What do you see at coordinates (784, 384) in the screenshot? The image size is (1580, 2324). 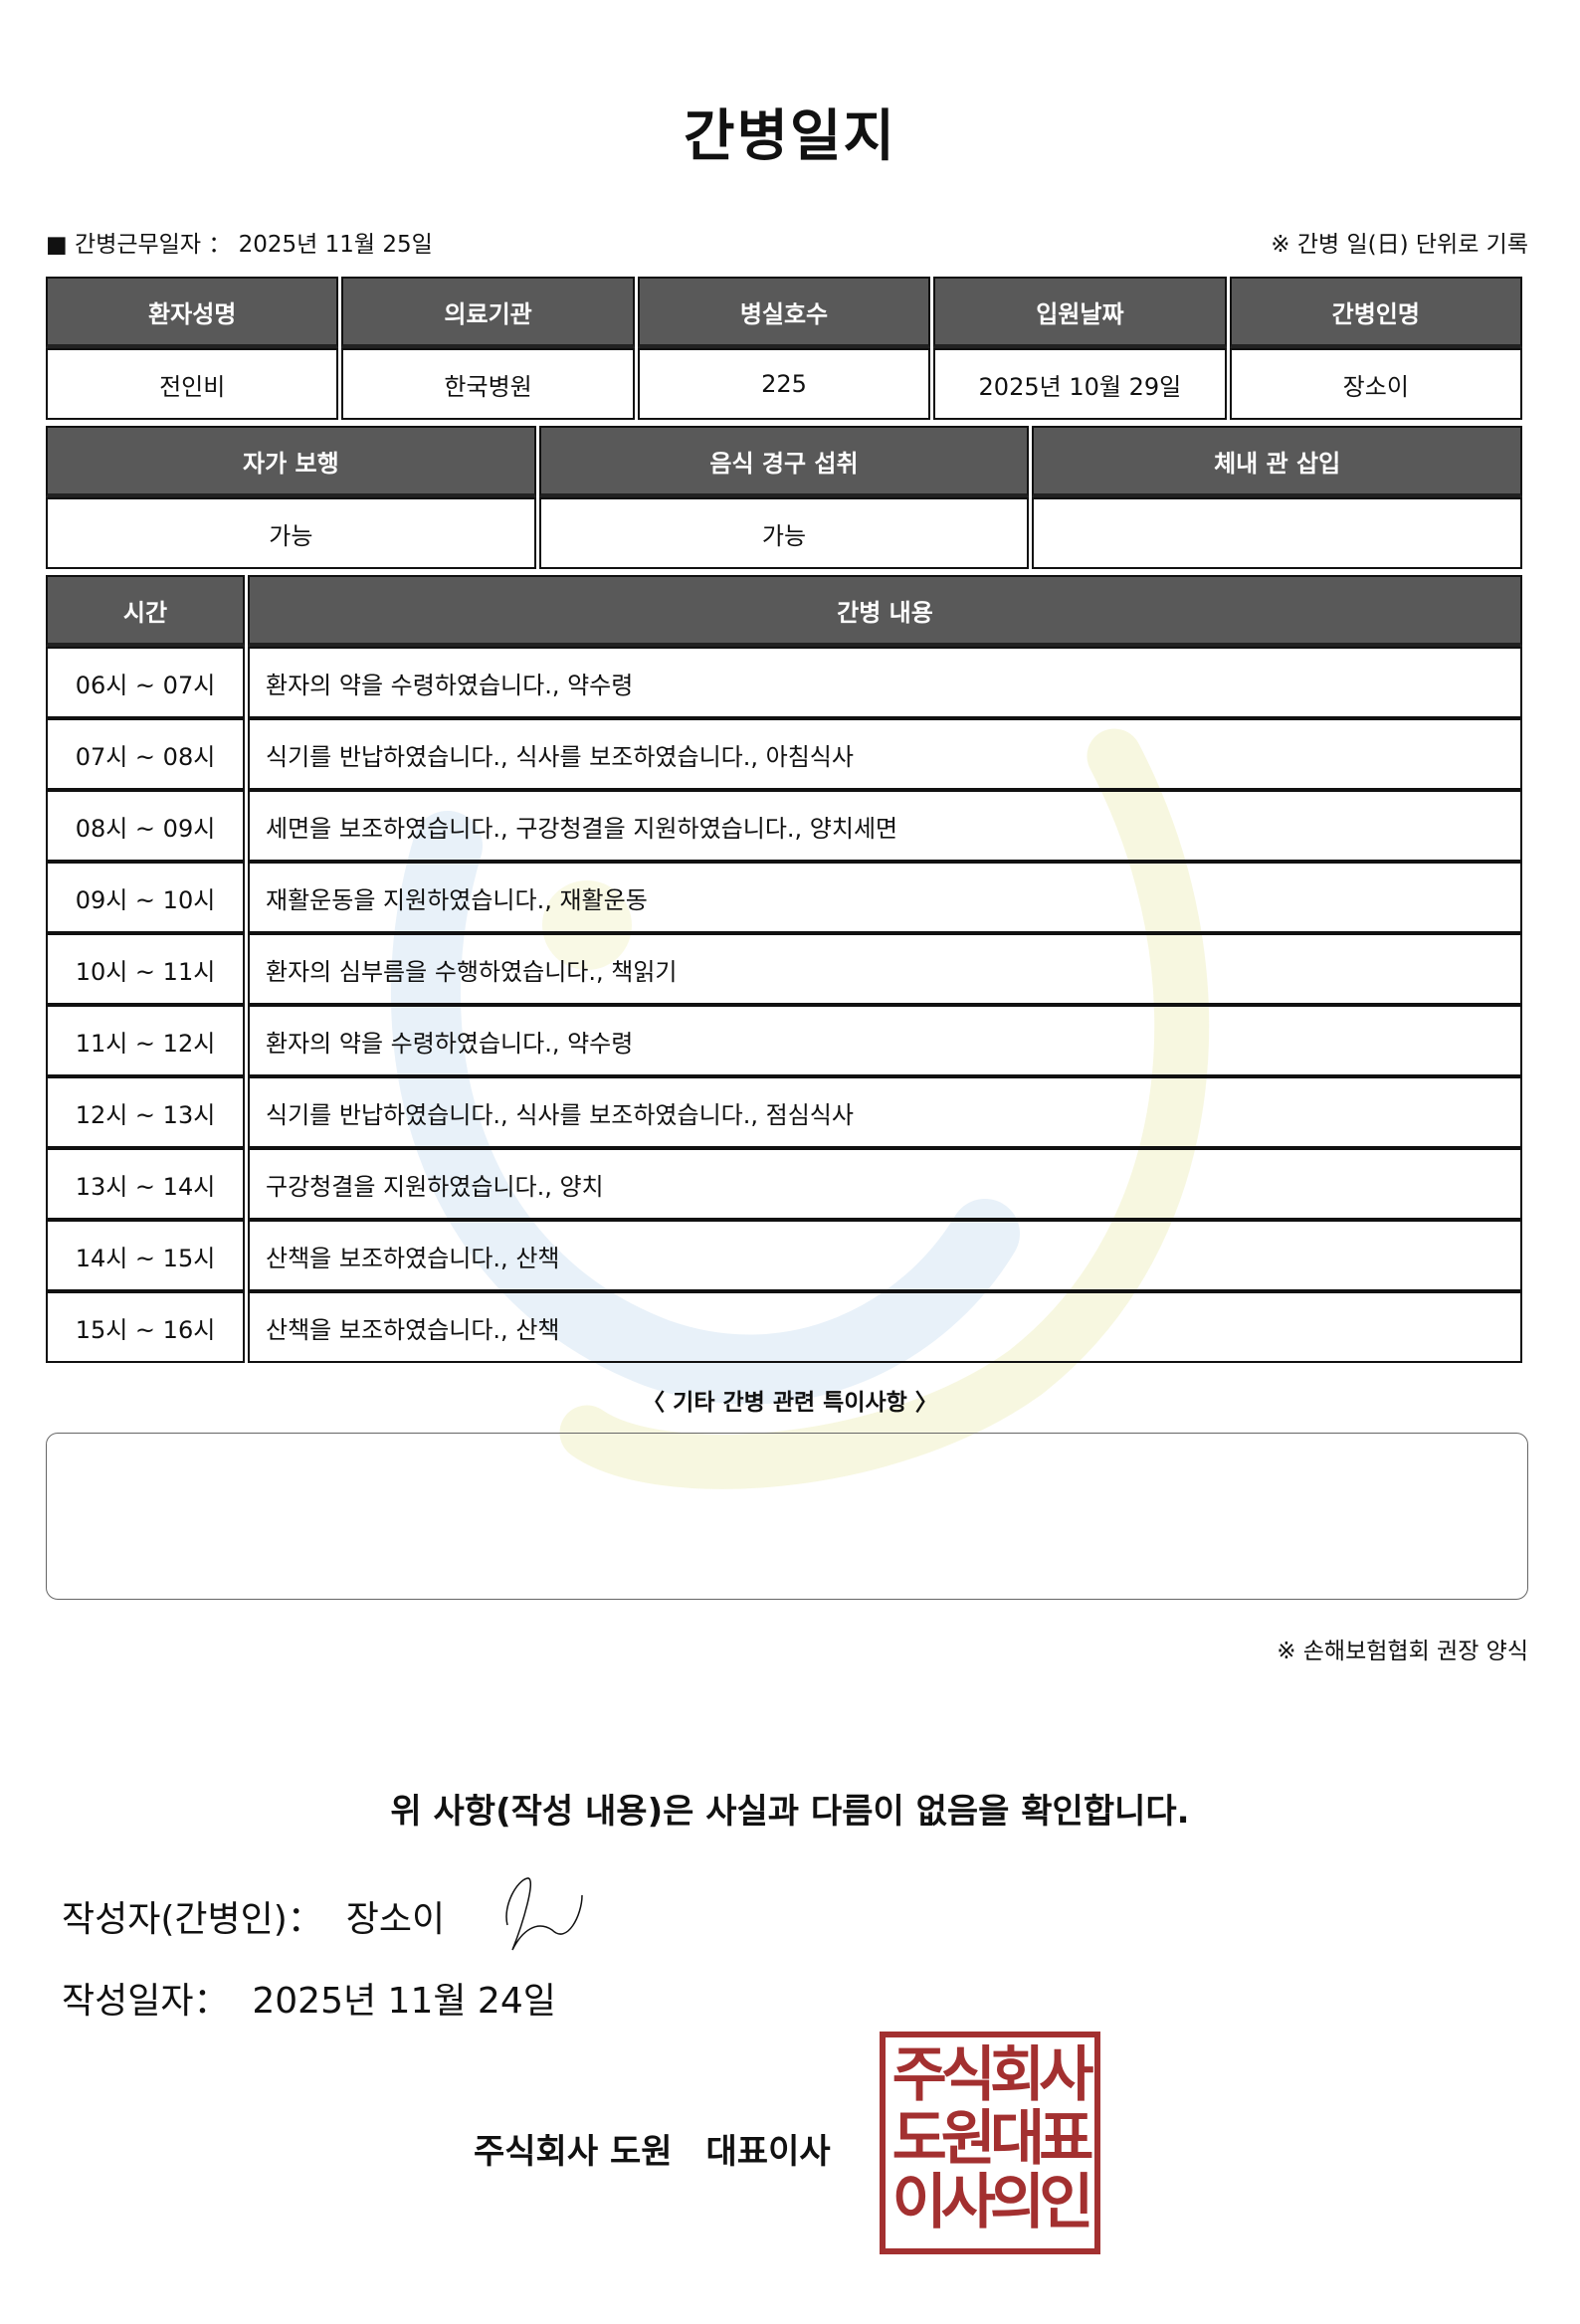 I see `room: 225` at bounding box center [784, 384].